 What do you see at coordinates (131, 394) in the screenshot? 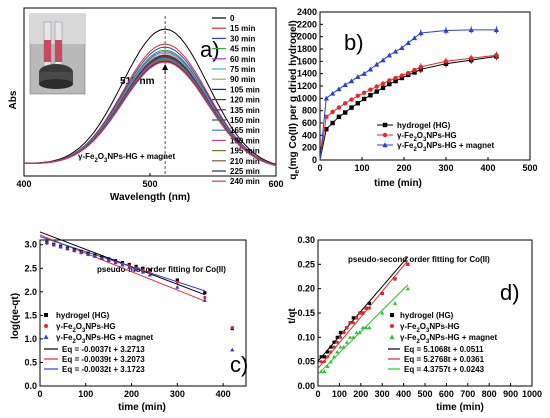
I see `panel-c-x-tick-label: 200` at bounding box center [131, 394].